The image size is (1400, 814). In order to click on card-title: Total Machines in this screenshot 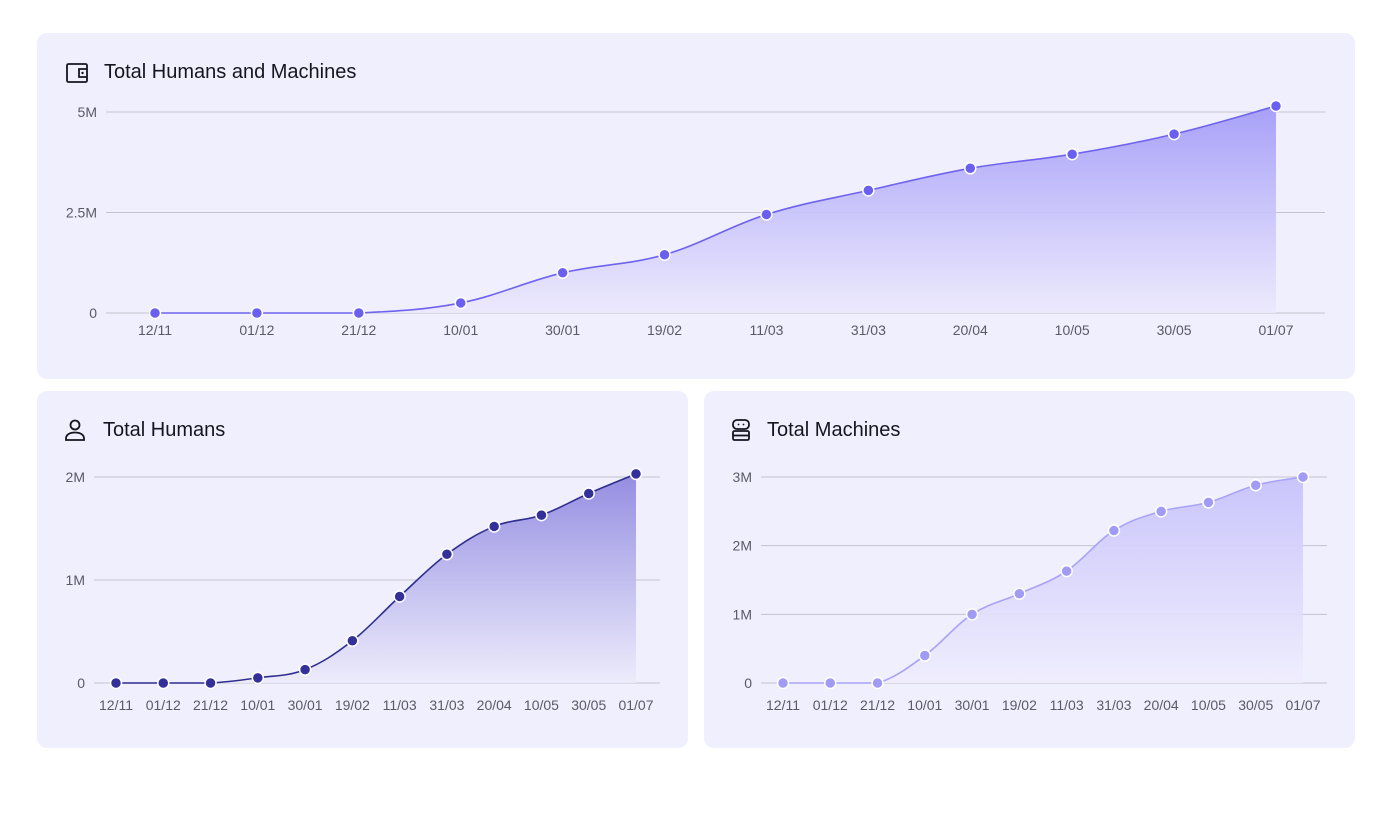, I will do `click(834, 430)`.